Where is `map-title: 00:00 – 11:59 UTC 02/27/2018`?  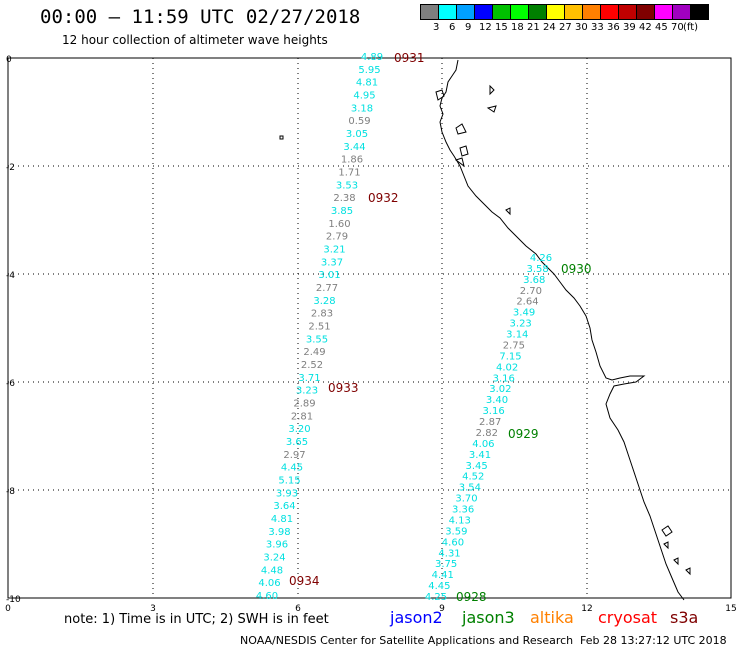 map-title: 00:00 – 11:59 UTC 02/27/2018 is located at coordinates (200, 17).